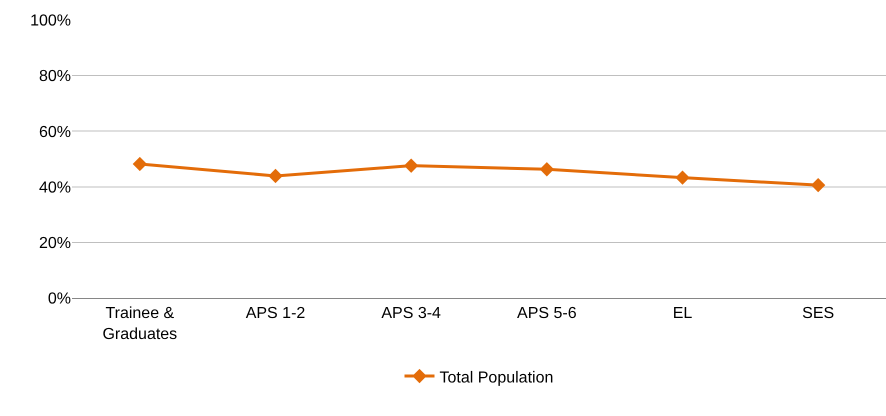 Image resolution: width=886 pixels, height=416 pixels. What do you see at coordinates (682, 313) in the screenshot?
I see `x-tick-label: EL` at bounding box center [682, 313].